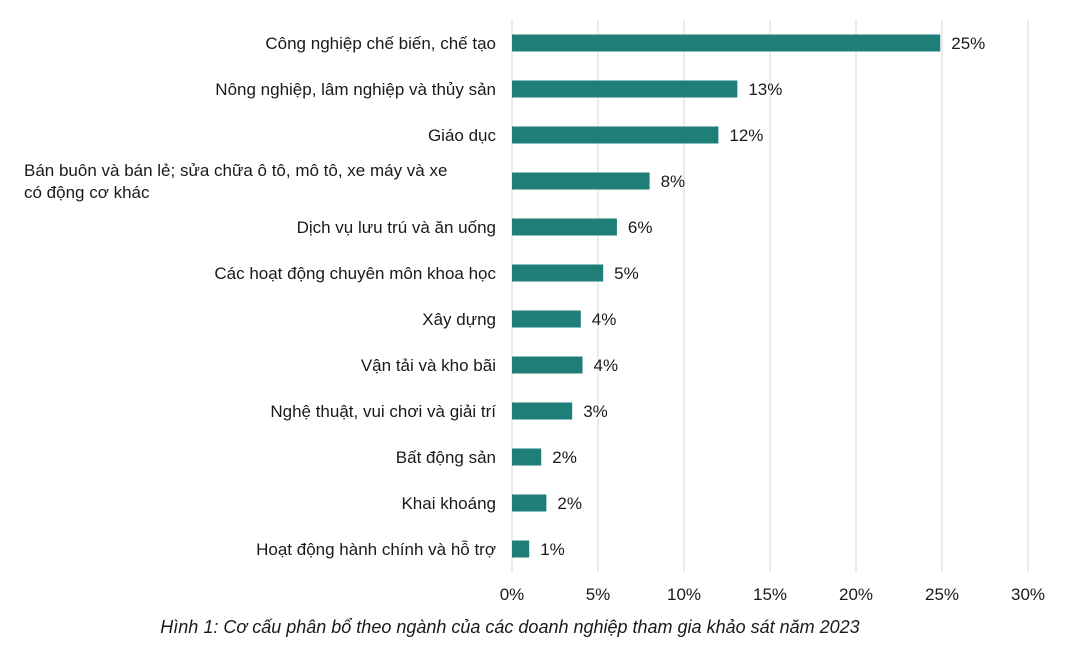  Describe the element at coordinates (746, 135) in the screenshot. I see `data-label: 12%` at that location.